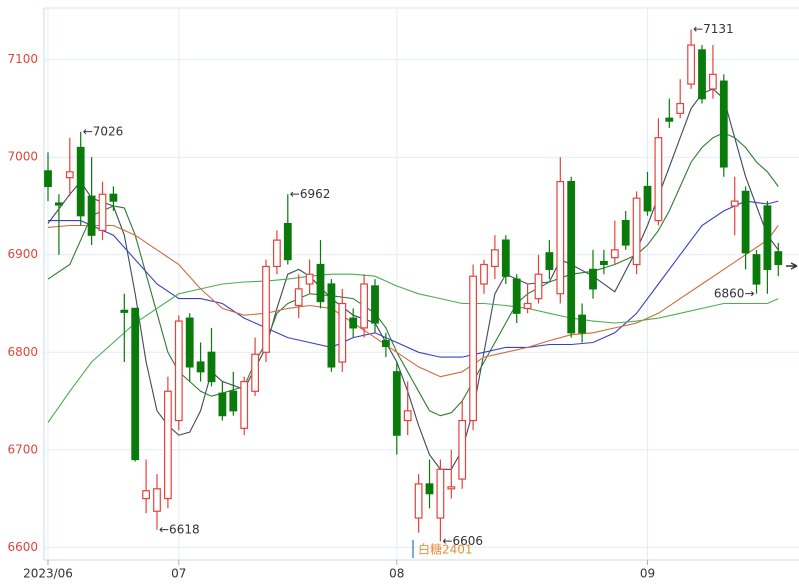 The width and height of the screenshot is (799, 584). What do you see at coordinates (22, 547) in the screenshot?
I see `y-tick-label: 6600` at bounding box center [22, 547].